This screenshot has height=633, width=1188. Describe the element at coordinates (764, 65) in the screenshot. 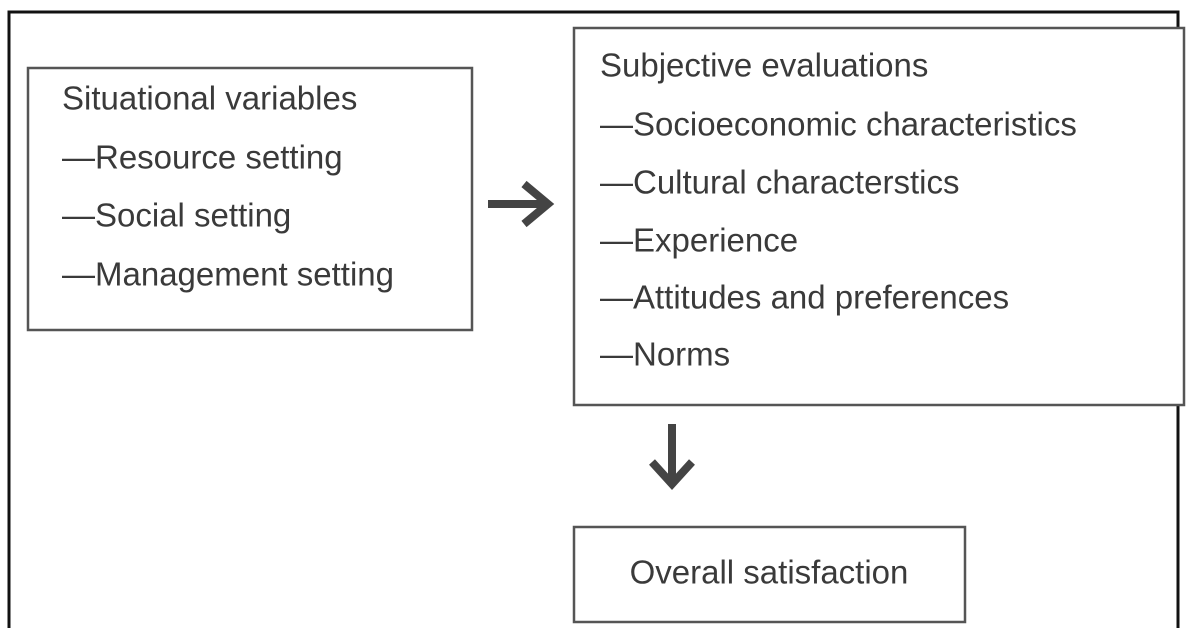

I see `node-title: Subjective evaluations` at that location.